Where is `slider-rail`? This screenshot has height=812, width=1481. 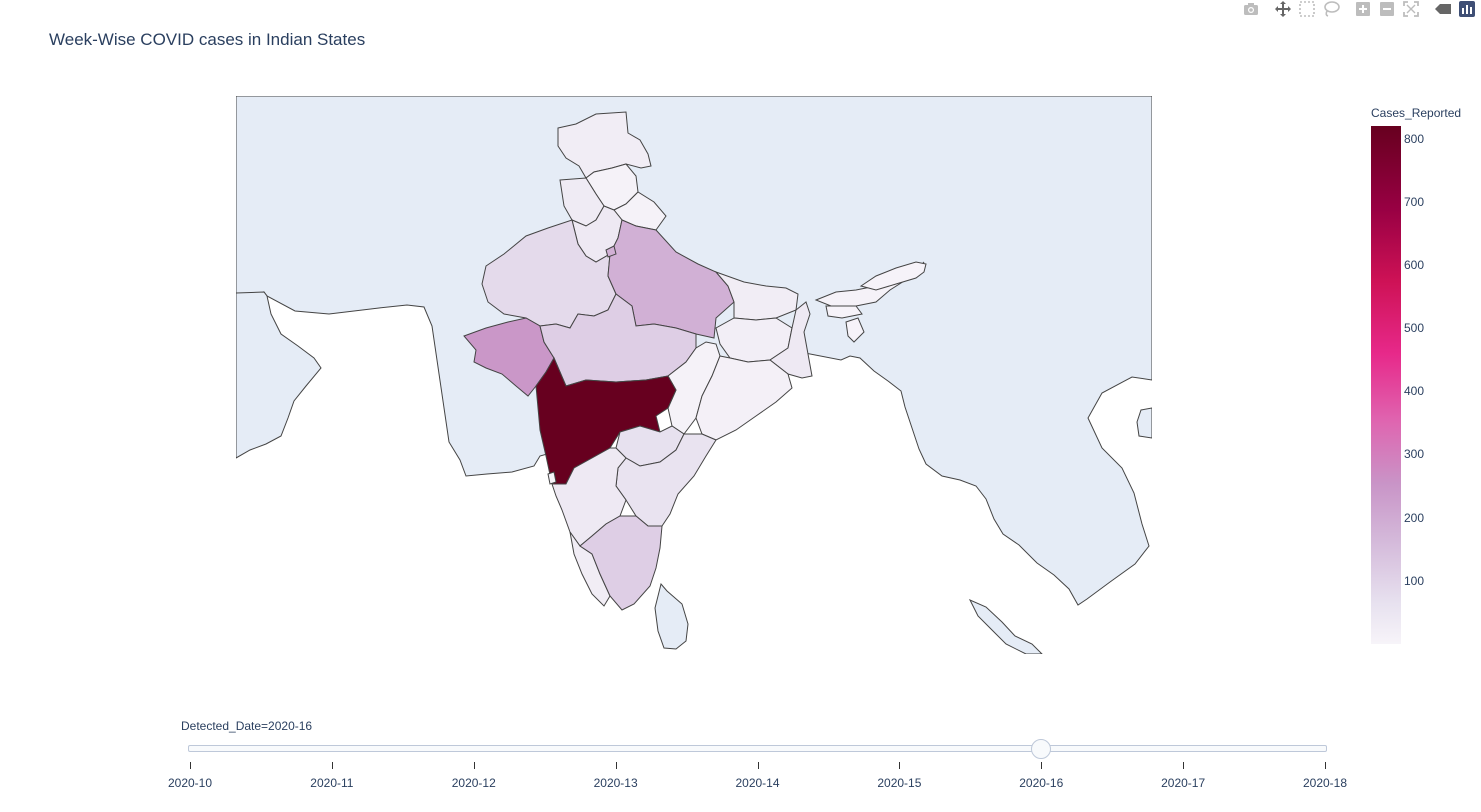 slider-rail is located at coordinates (757, 748).